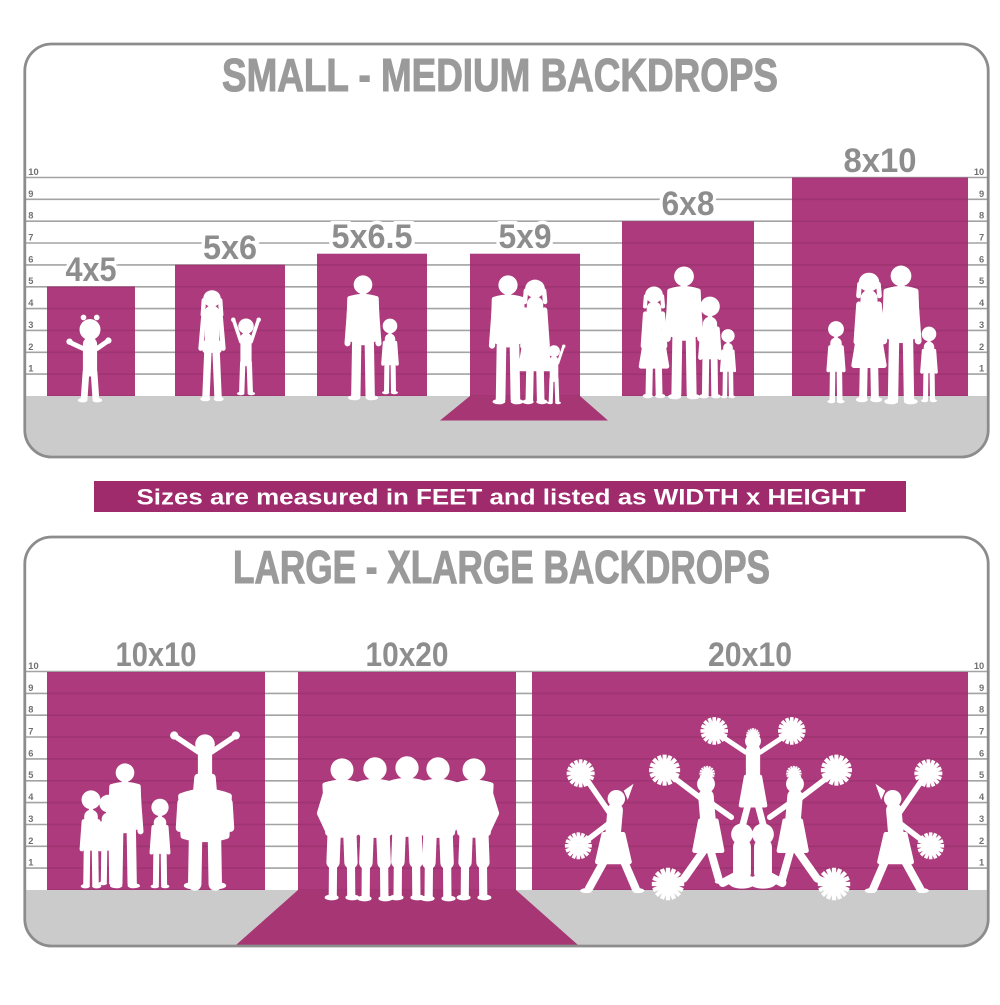  I want to click on svg-text: 8x10, so click(880, 161).